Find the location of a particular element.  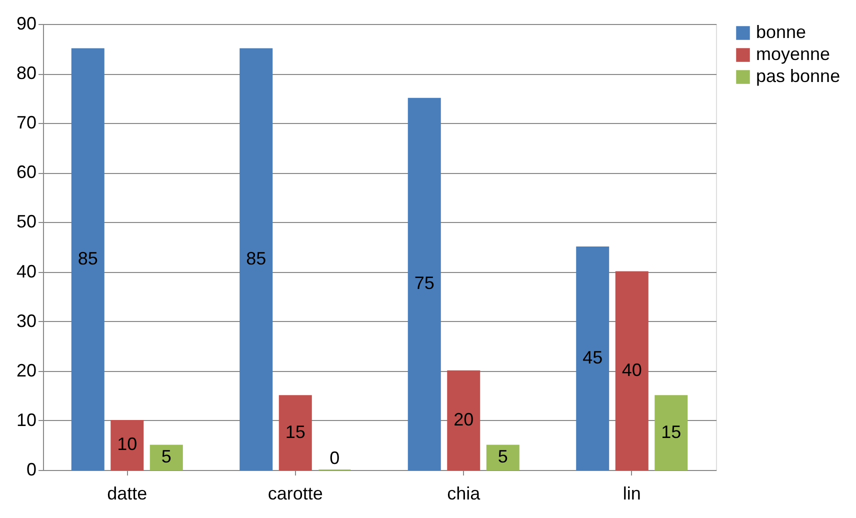

x-tick-label: carotte is located at coordinates (295, 494).